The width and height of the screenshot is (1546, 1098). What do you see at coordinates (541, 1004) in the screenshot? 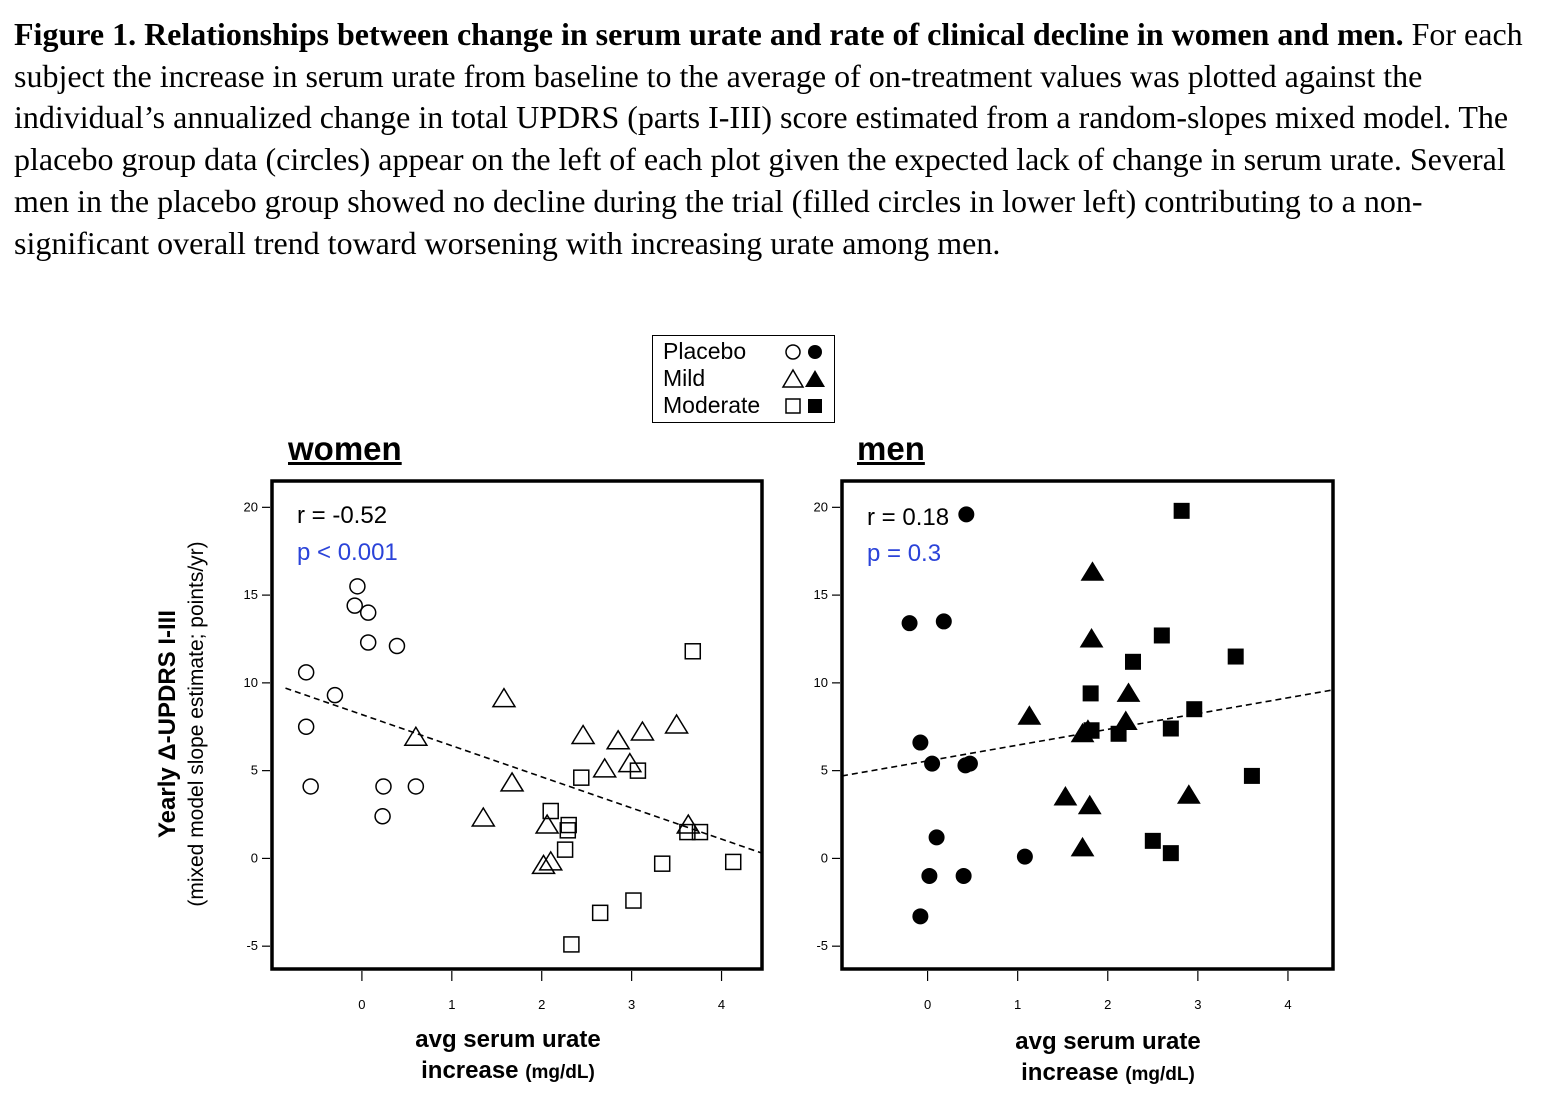
I see `women-x-tick-label: 2` at bounding box center [541, 1004].